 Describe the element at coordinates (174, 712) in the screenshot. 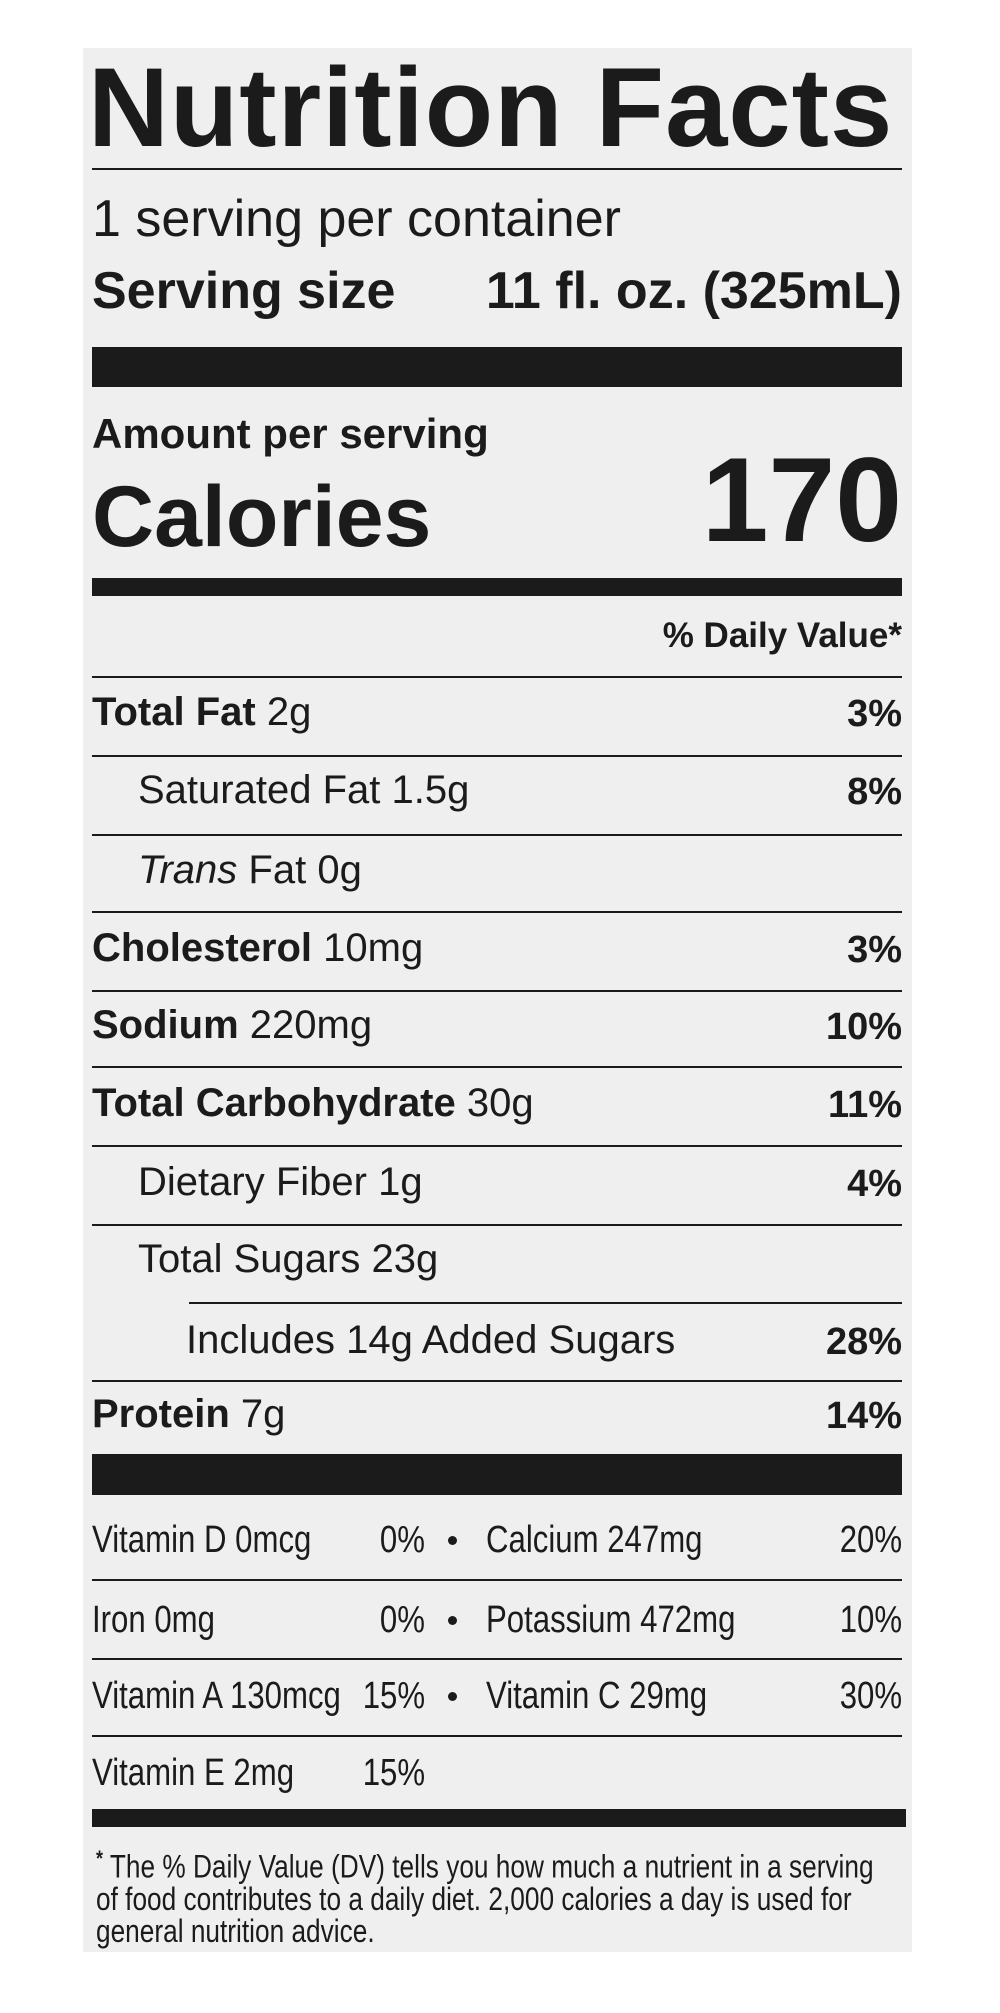

I see `nutrient-name: Total Fat` at that location.